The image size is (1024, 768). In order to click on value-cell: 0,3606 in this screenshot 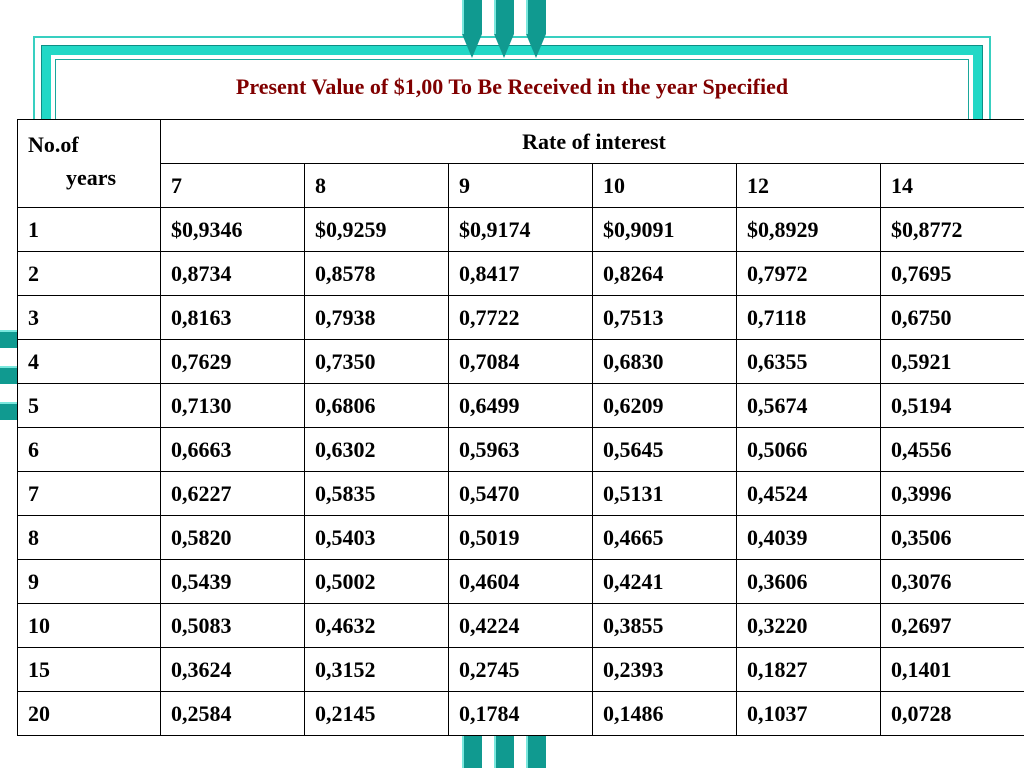, I will do `click(808, 581)`.